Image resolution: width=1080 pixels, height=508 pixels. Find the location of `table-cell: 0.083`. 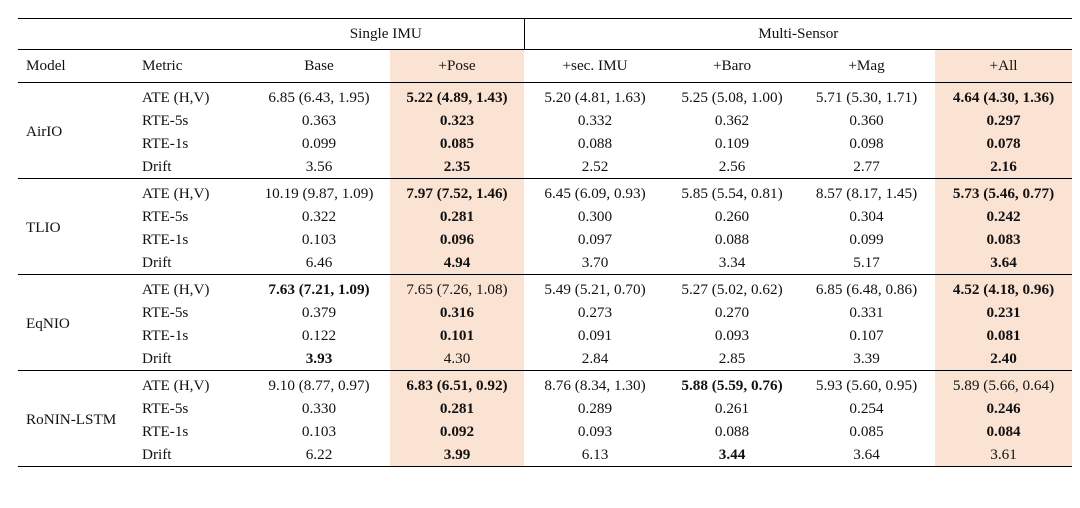

table-cell: 0.083 is located at coordinates (1004, 239).